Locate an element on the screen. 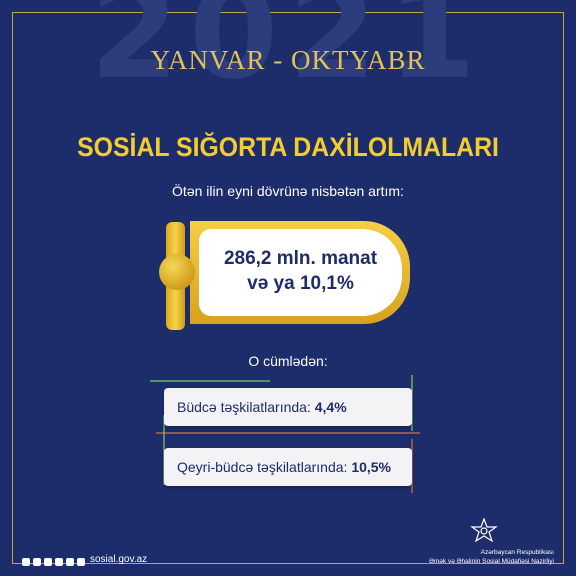 This screenshot has width=576, height=576. breakdown-note: O cümlədən: is located at coordinates (288, 361).